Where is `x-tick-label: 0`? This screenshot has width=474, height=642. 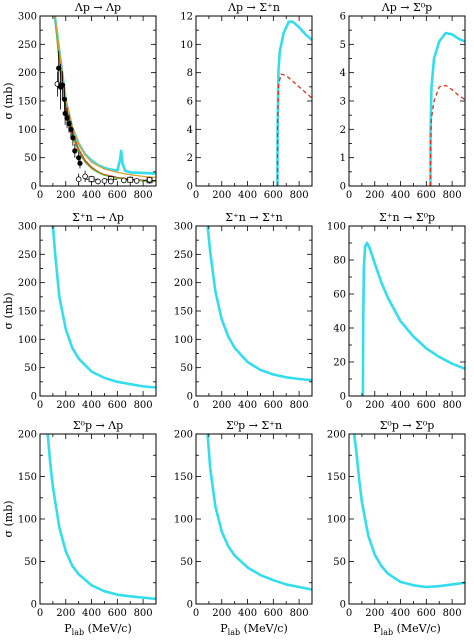 x-tick-label: 0 is located at coordinates (196, 613).